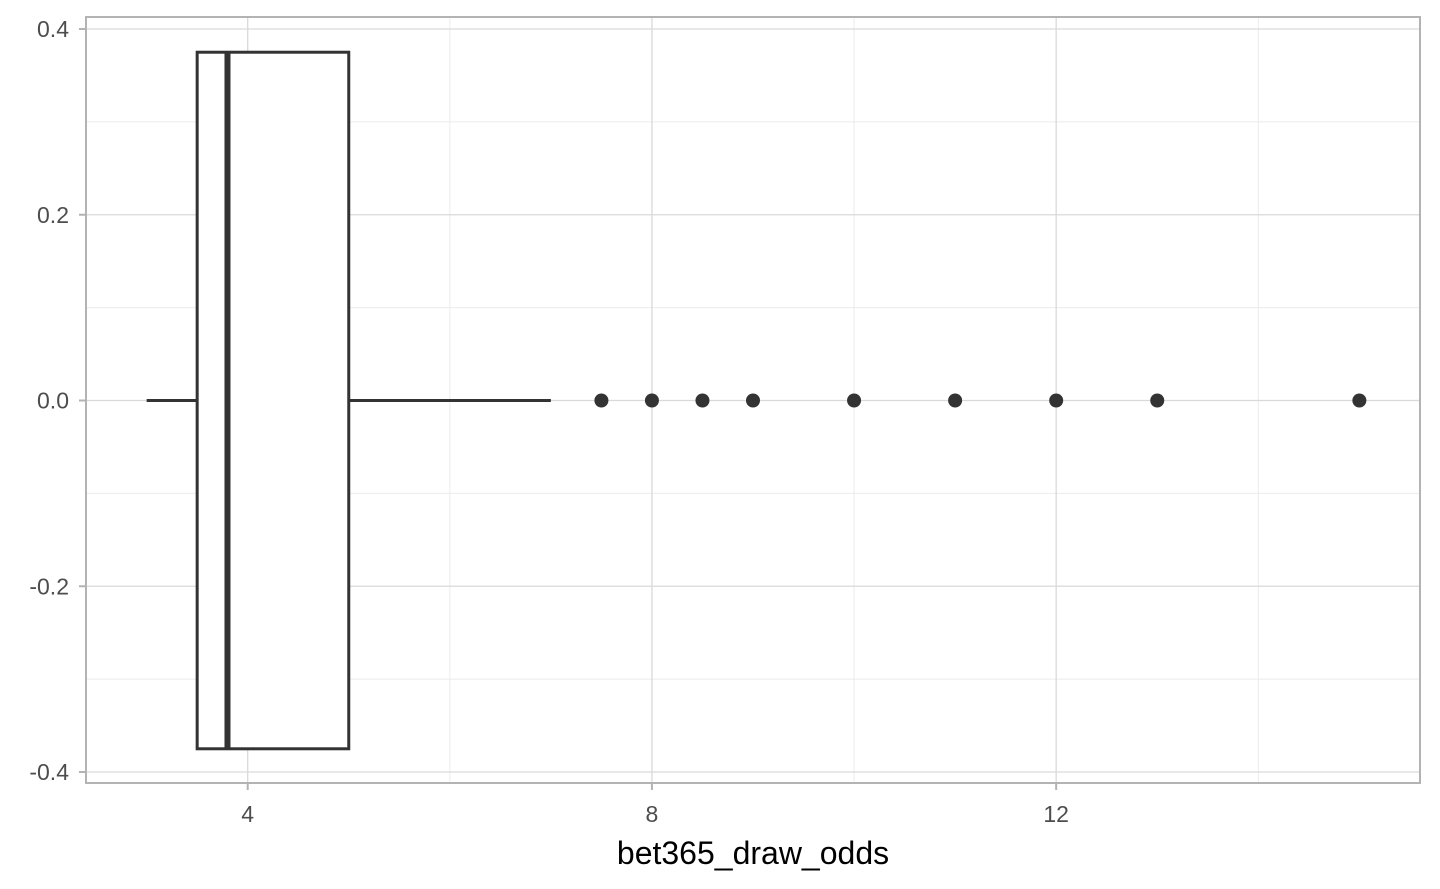  I want to click on y-tick-label: 0.0, so click(53, 401).